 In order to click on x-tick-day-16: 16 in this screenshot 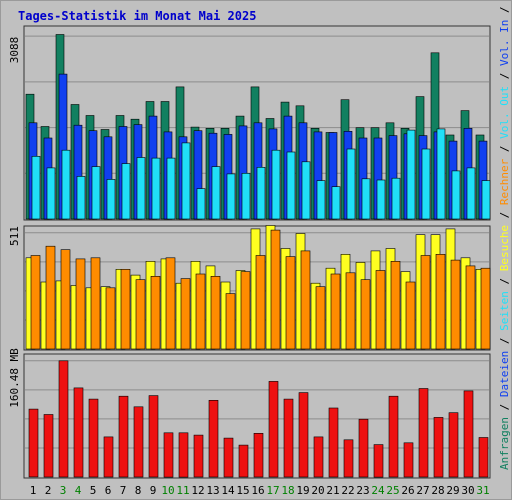, I will do `click(257, 490)`.